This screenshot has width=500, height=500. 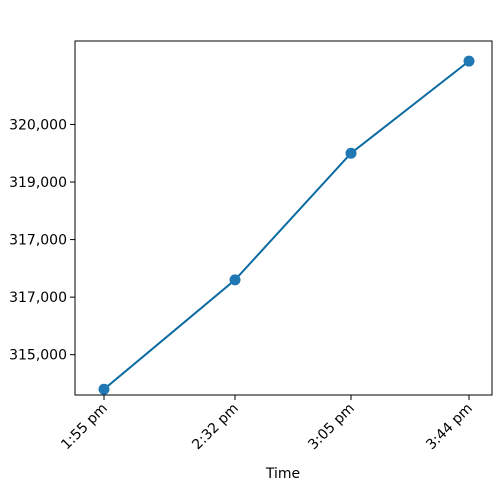 I want to click on y-tick-label: 315,000, so click(x=38, y=356).